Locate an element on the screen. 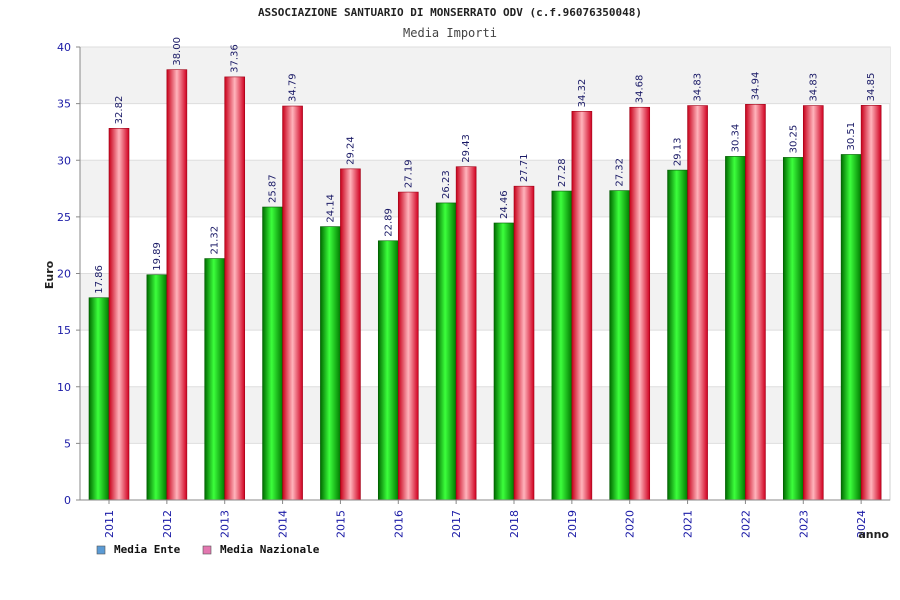 This screenshot has width=900, height=600. x-tick-label: 2023 is located at coordinates (803, 524).